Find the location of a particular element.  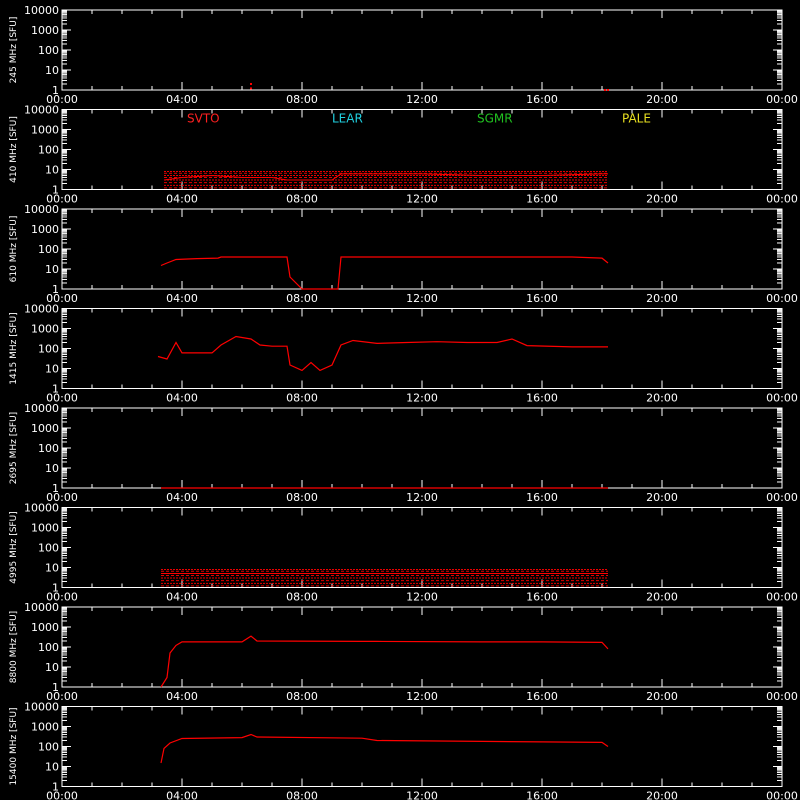

y-axis-label: 4995 MHz [SFU] is located at coordinates (14, 547).